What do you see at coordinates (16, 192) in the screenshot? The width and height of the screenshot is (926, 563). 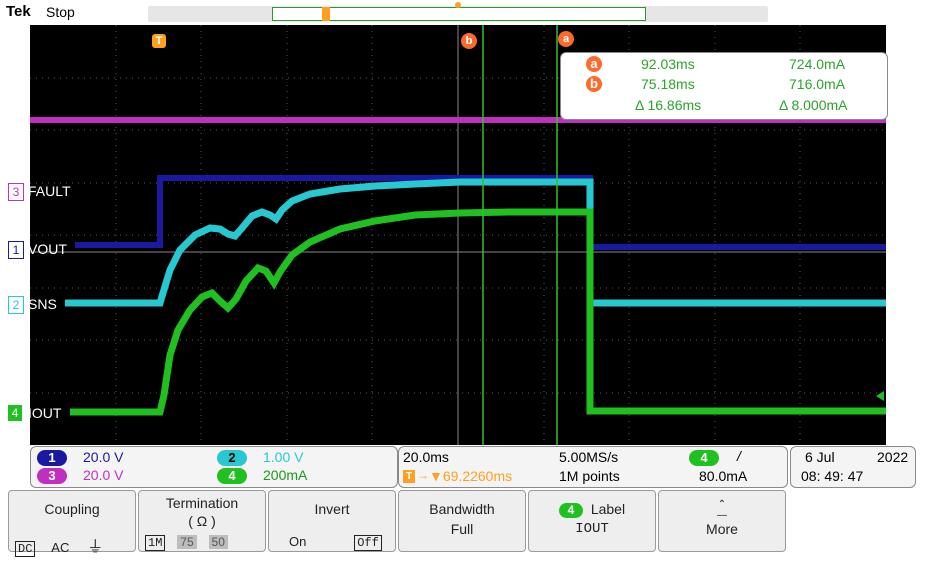 I see `ch3-number-icon: 3` at bounding box center [16, 192].